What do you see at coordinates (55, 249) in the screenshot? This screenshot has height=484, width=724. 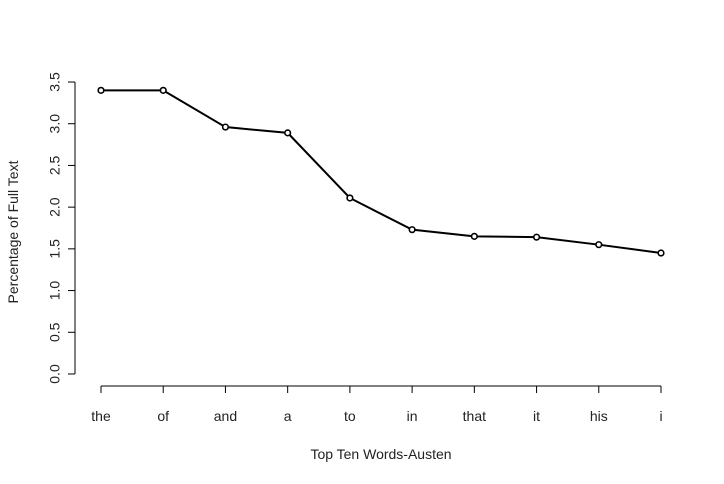 I see `y-axis-tick-label: 1.5` at bounding box center [55, 249].